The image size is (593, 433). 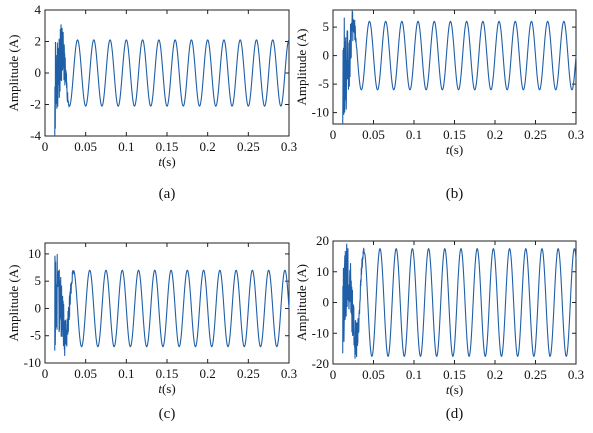 I want to click on panel-caption: (d), so click(x=455, y=414).